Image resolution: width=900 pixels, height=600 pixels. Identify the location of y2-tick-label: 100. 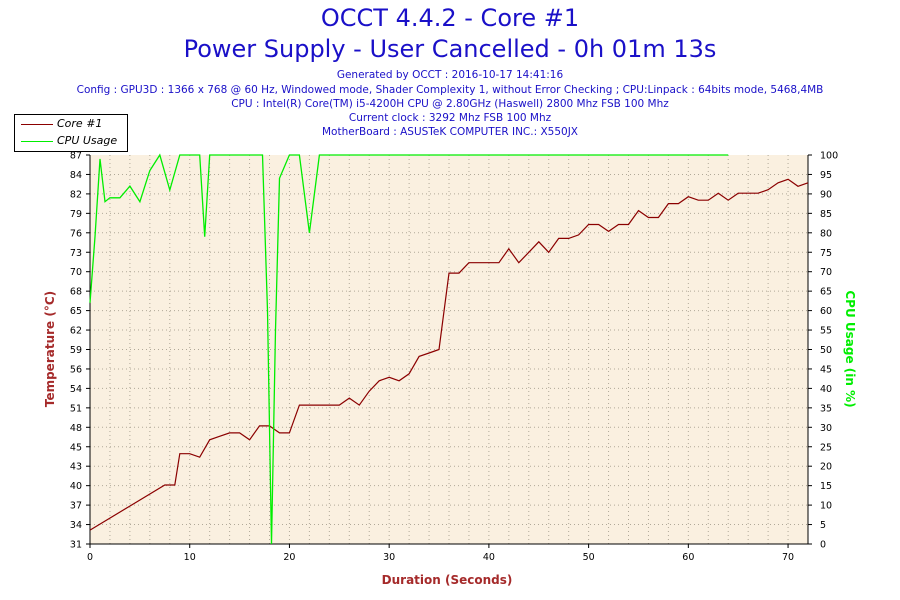
(829, 156).